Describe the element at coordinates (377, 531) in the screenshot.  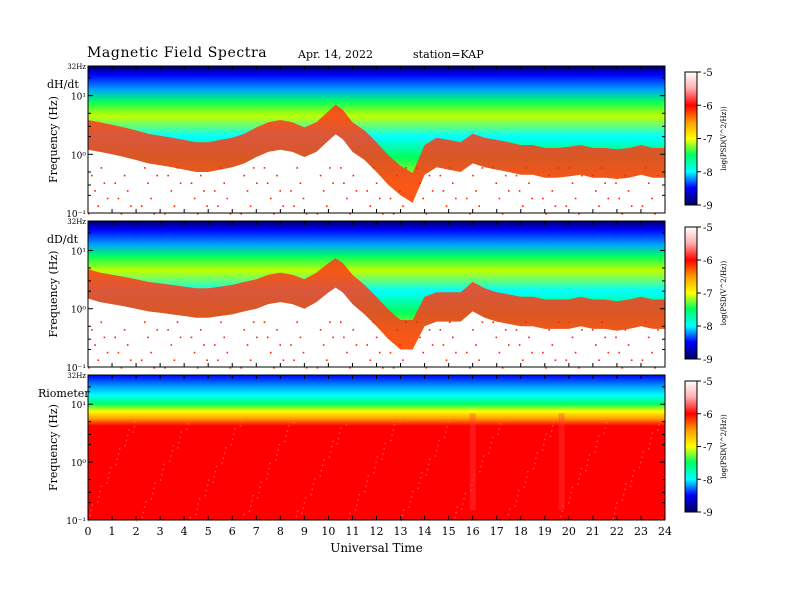
I see `x-tick-label: 12` at that location.